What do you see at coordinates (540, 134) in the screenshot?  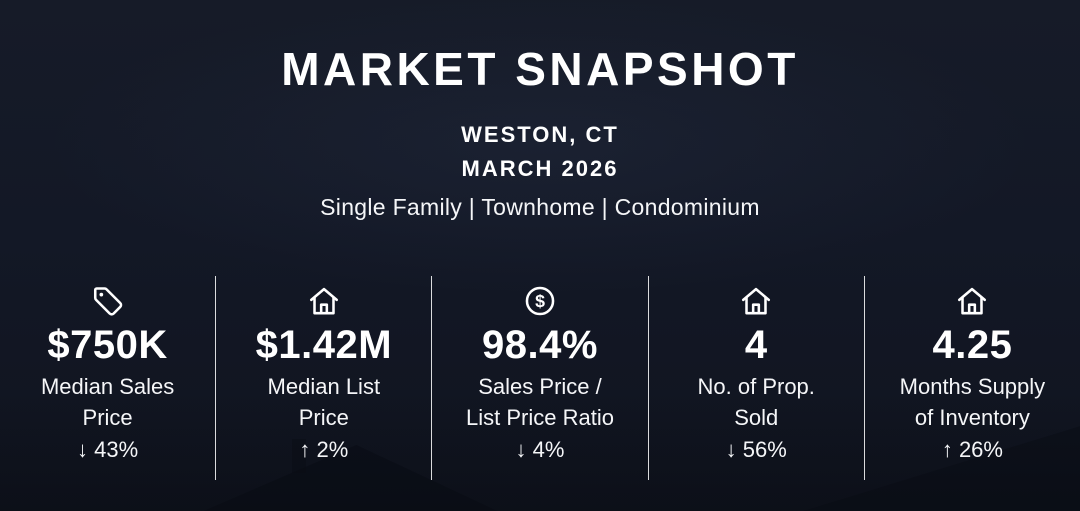 I see `location-subtitle: WESTON, CT` at bounding box center [540, 134].